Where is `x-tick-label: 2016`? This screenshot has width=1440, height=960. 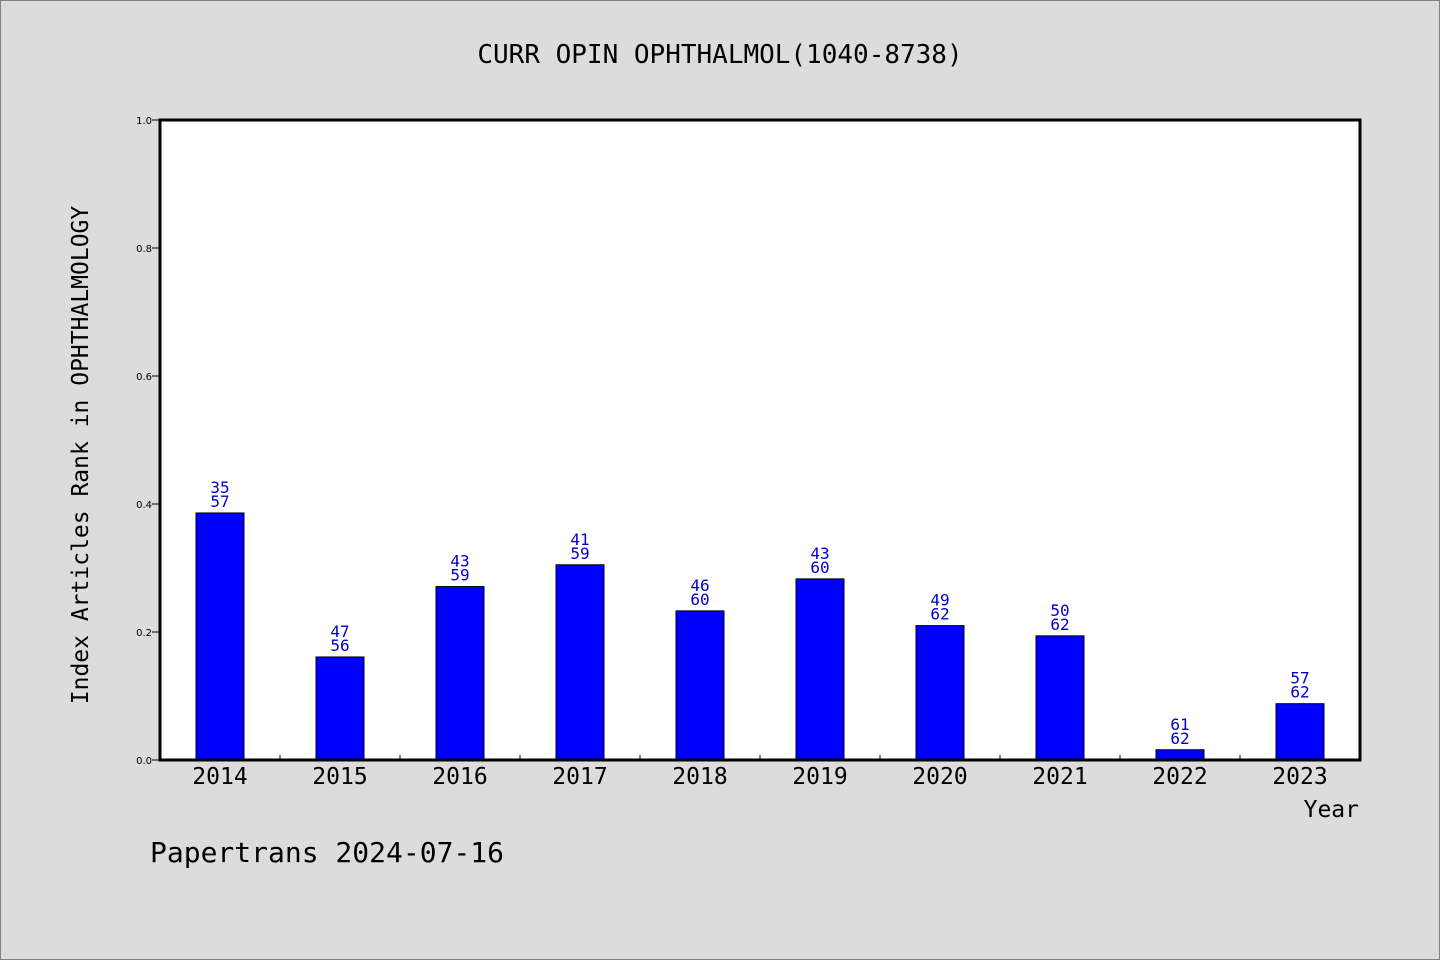
x-tick-label: 2016 is located at coordinates (459, 777).